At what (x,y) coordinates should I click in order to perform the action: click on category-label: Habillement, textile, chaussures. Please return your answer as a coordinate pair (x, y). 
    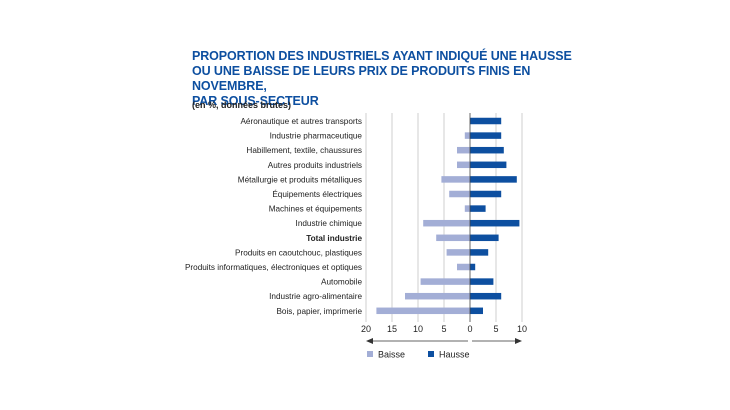
    Looking at the image, I should click on (304, 150).